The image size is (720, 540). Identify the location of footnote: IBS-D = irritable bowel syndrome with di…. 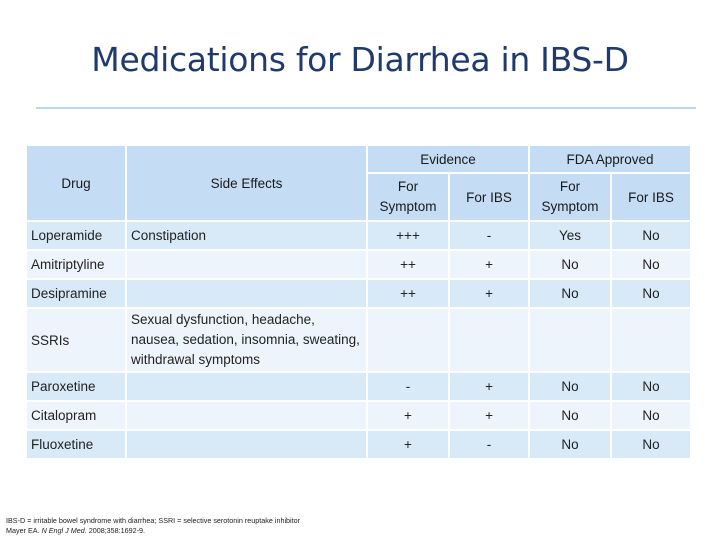
(153, 526).